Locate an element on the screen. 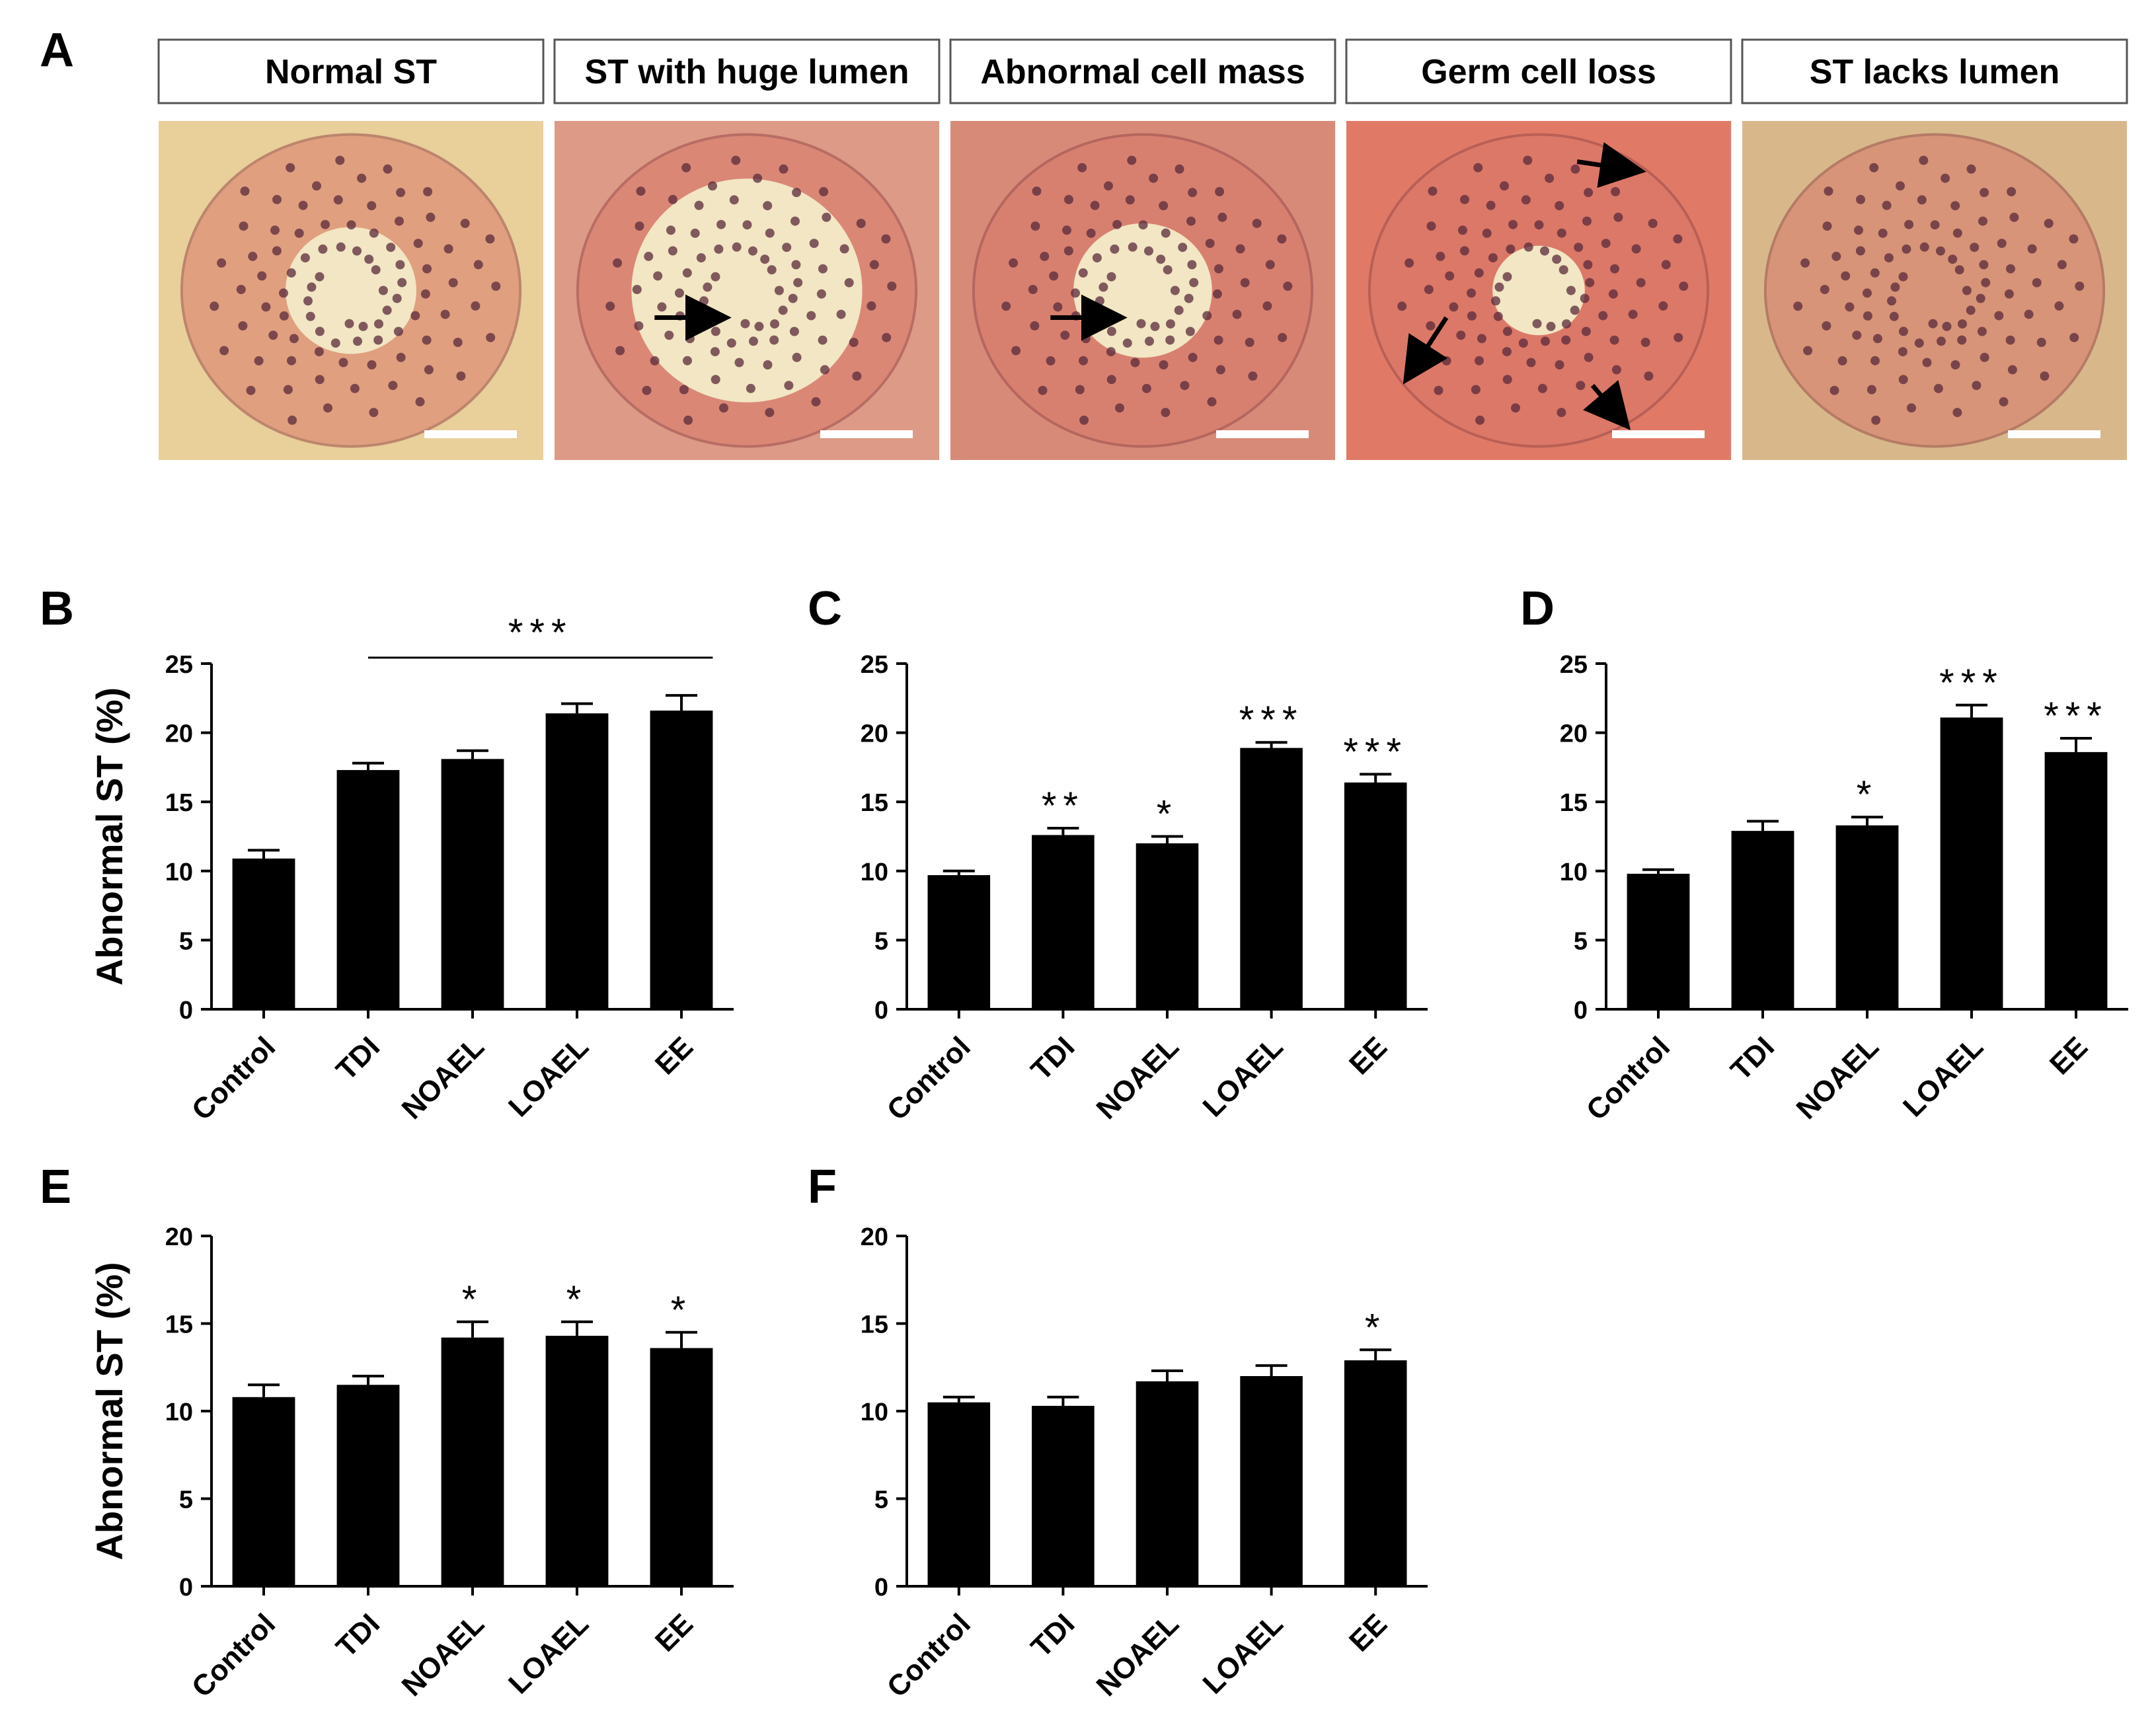 The width and height of the screenshot is (2156, 1731). scale-bar is located at coordinates (1262, 434).